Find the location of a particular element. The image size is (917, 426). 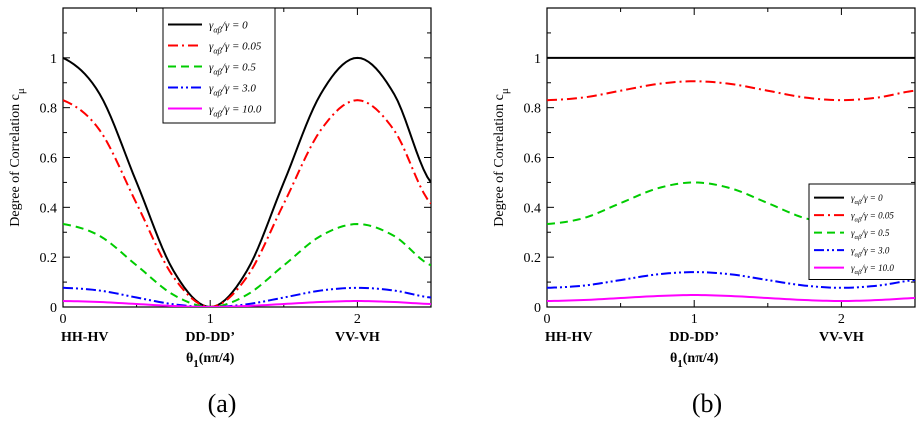

panel-label: (b) is located at coordinates (707, 403).